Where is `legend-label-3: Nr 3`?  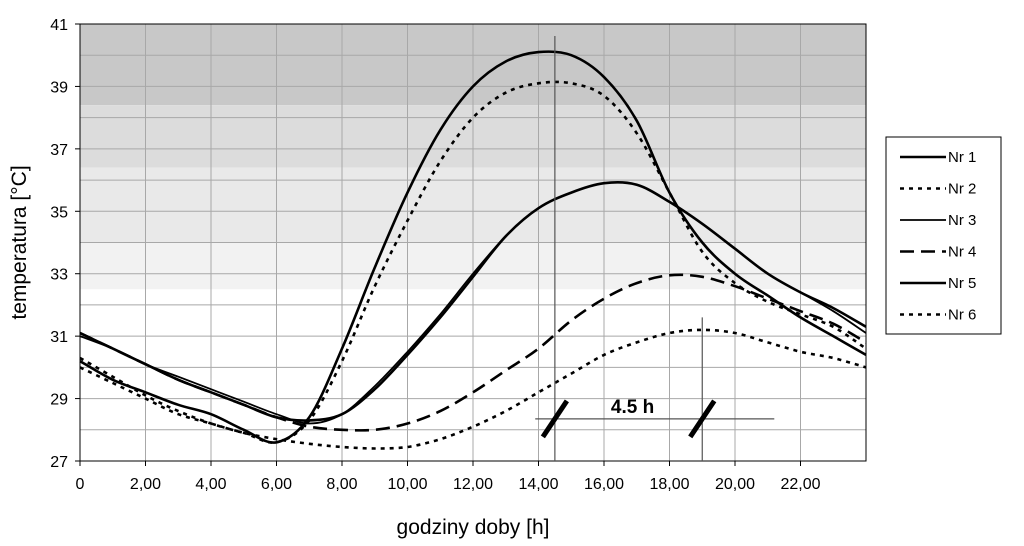 legend-label-3: Nr 3 is located at coordinates (962, 220).